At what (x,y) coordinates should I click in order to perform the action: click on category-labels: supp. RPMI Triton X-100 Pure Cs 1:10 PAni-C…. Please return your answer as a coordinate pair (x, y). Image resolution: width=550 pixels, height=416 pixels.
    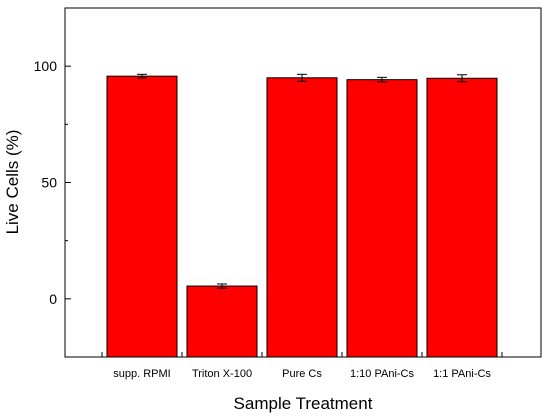
    Looking at the image, I should click on (302, 374).